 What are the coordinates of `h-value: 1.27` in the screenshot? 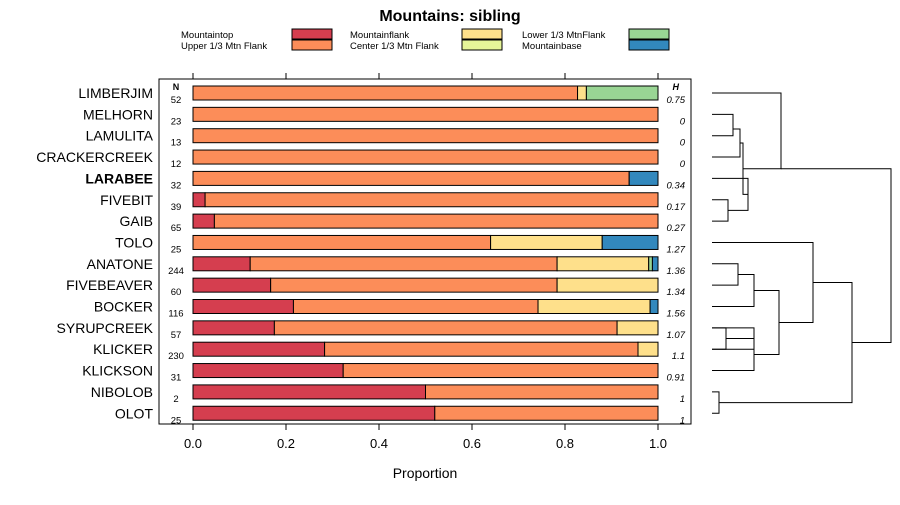 It's located at (676, 249).